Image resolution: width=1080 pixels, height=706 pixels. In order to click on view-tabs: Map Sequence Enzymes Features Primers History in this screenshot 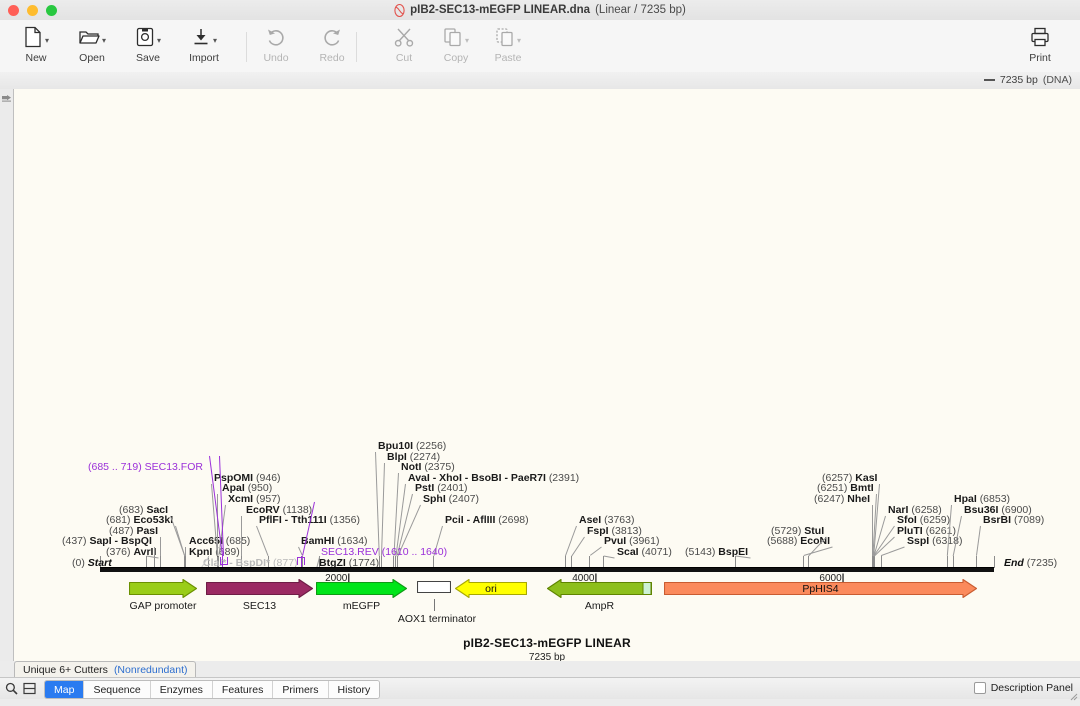, I will do `click(212, 689)`.